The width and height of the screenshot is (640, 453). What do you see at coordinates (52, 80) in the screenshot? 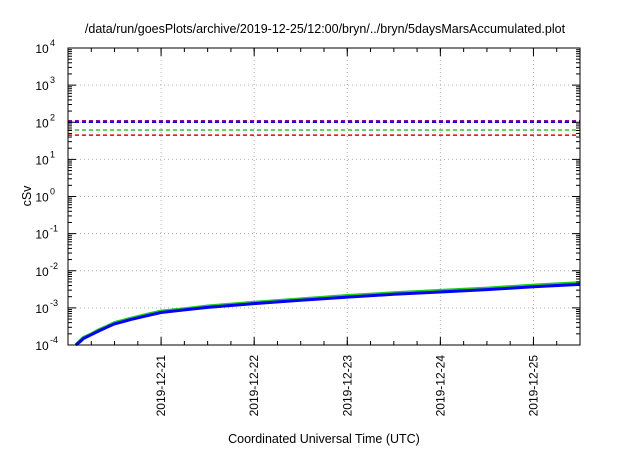
I see `y-tick-exponent: 3` at bounding box center [52, 80].